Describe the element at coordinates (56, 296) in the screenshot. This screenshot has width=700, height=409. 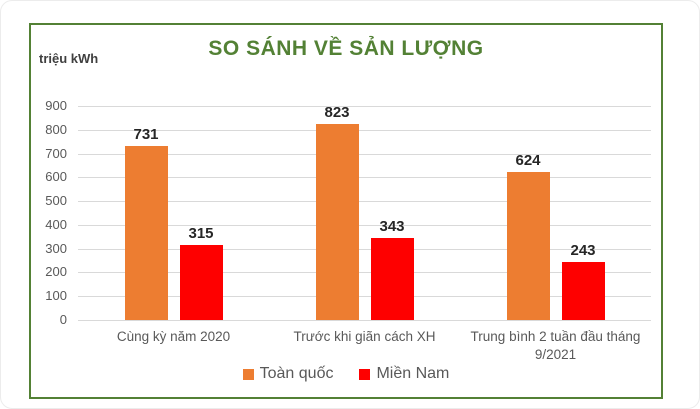
I see `y-axis-tick-label: 100` at that location.